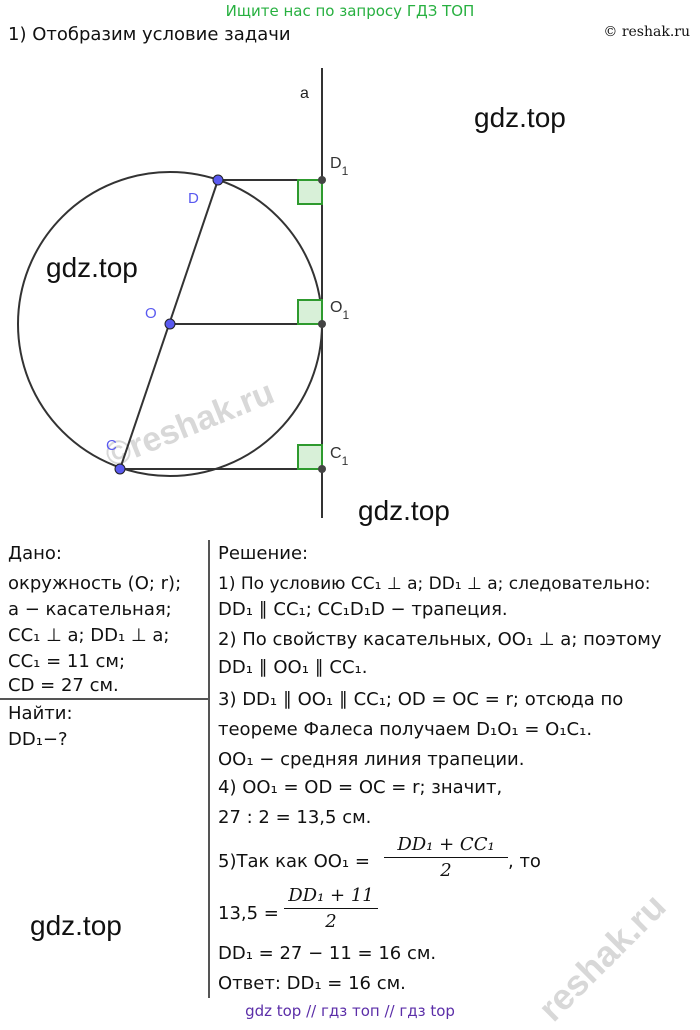 The width and height of the screenshot is (700, 1030). What do you see at coordinates (331, 895) in the screenshot?
I see `fraction-2-numerator: DD₁ + 11` at bounding box center [331, 895].